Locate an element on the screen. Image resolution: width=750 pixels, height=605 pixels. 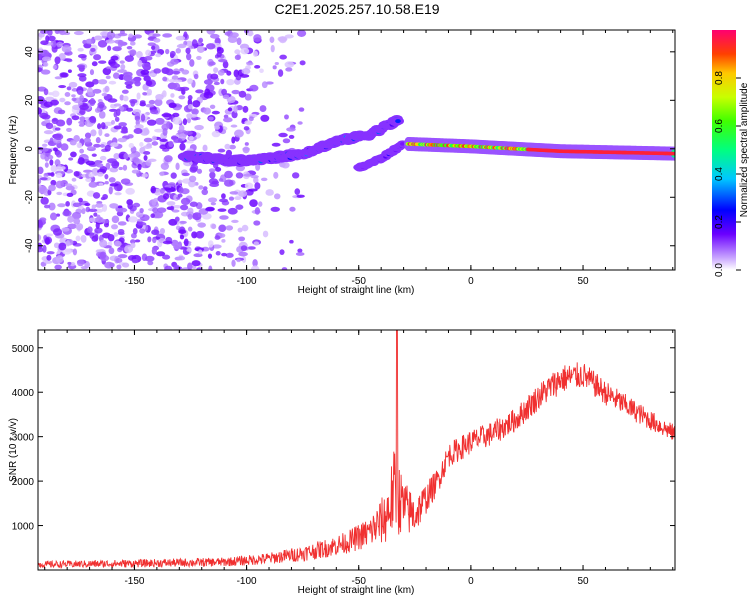
spectrogram-xlabel: Height of straight line (km) is located at coordinates (356, 290).